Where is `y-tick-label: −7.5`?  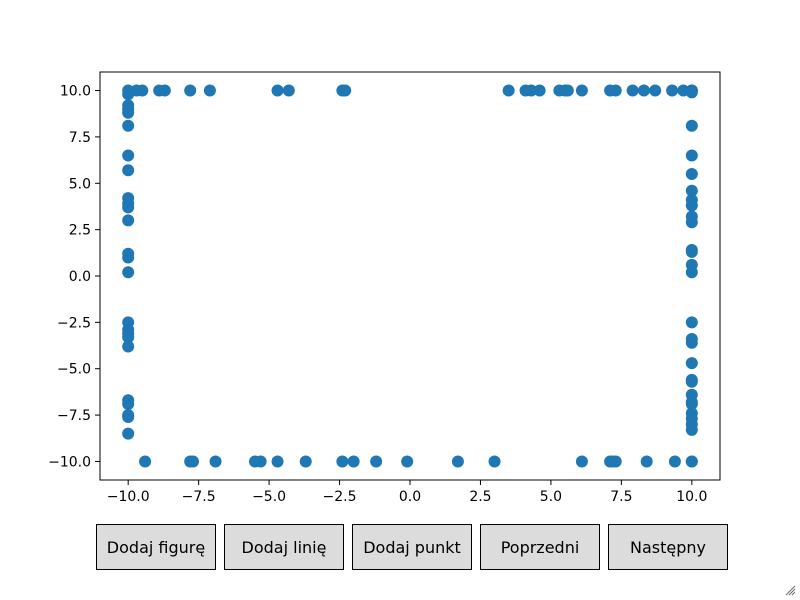 y-tick-label: −7.5 is located at coordinates (74, 416).